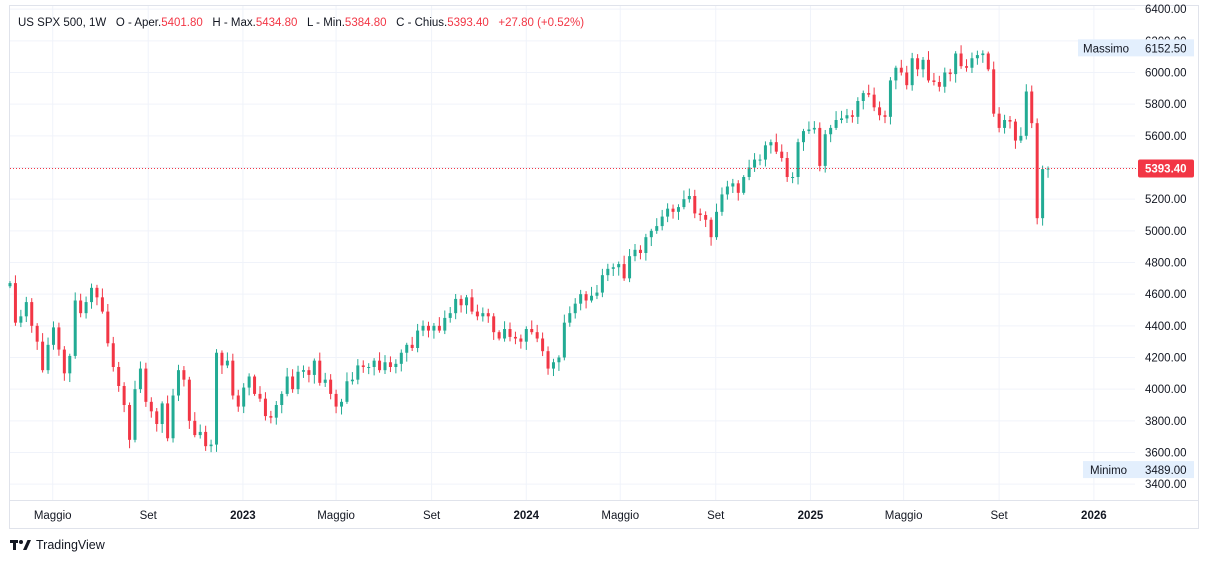 This screenshot has height=564, width=1209. Describe the element at coordinates (70, 545) in the screenshot. I see `footer-brand: TradingView` at that location.